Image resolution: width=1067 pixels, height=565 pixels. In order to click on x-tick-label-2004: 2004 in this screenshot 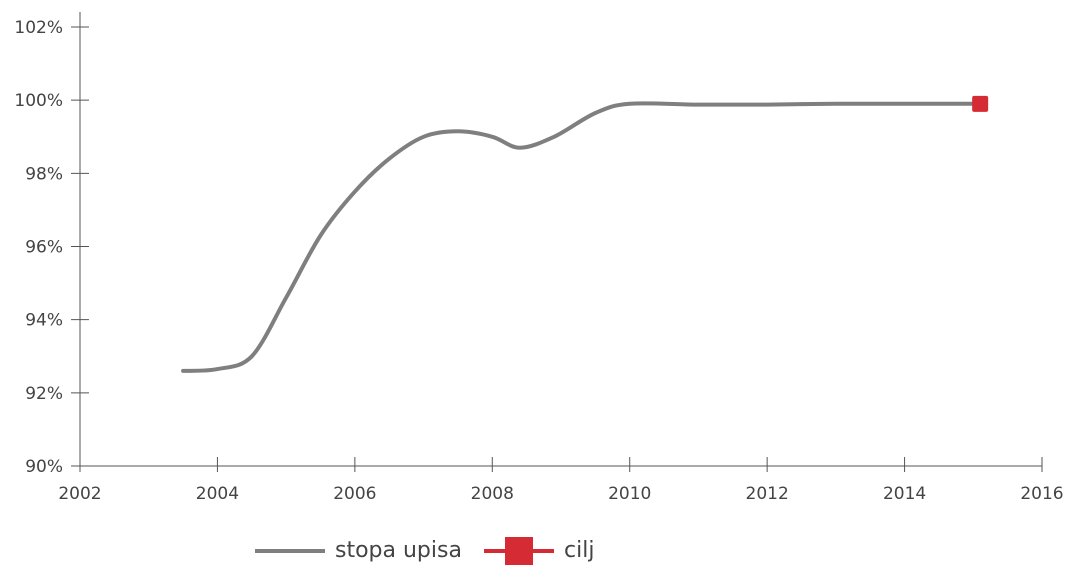, I will do `click(217, 494)`.